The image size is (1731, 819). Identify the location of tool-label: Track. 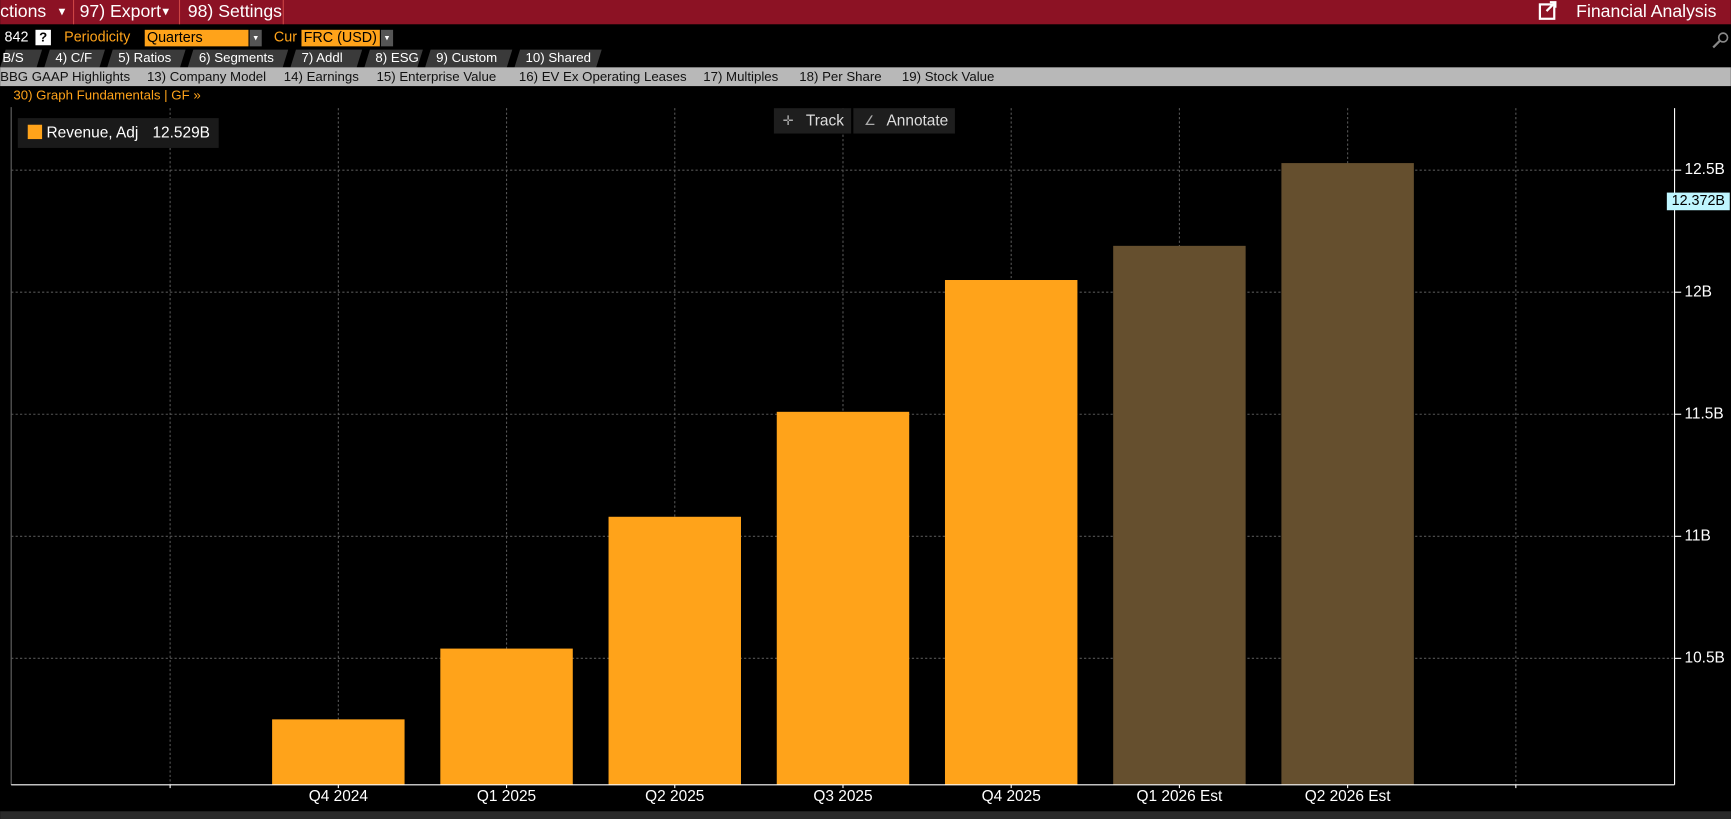
(825, 120).